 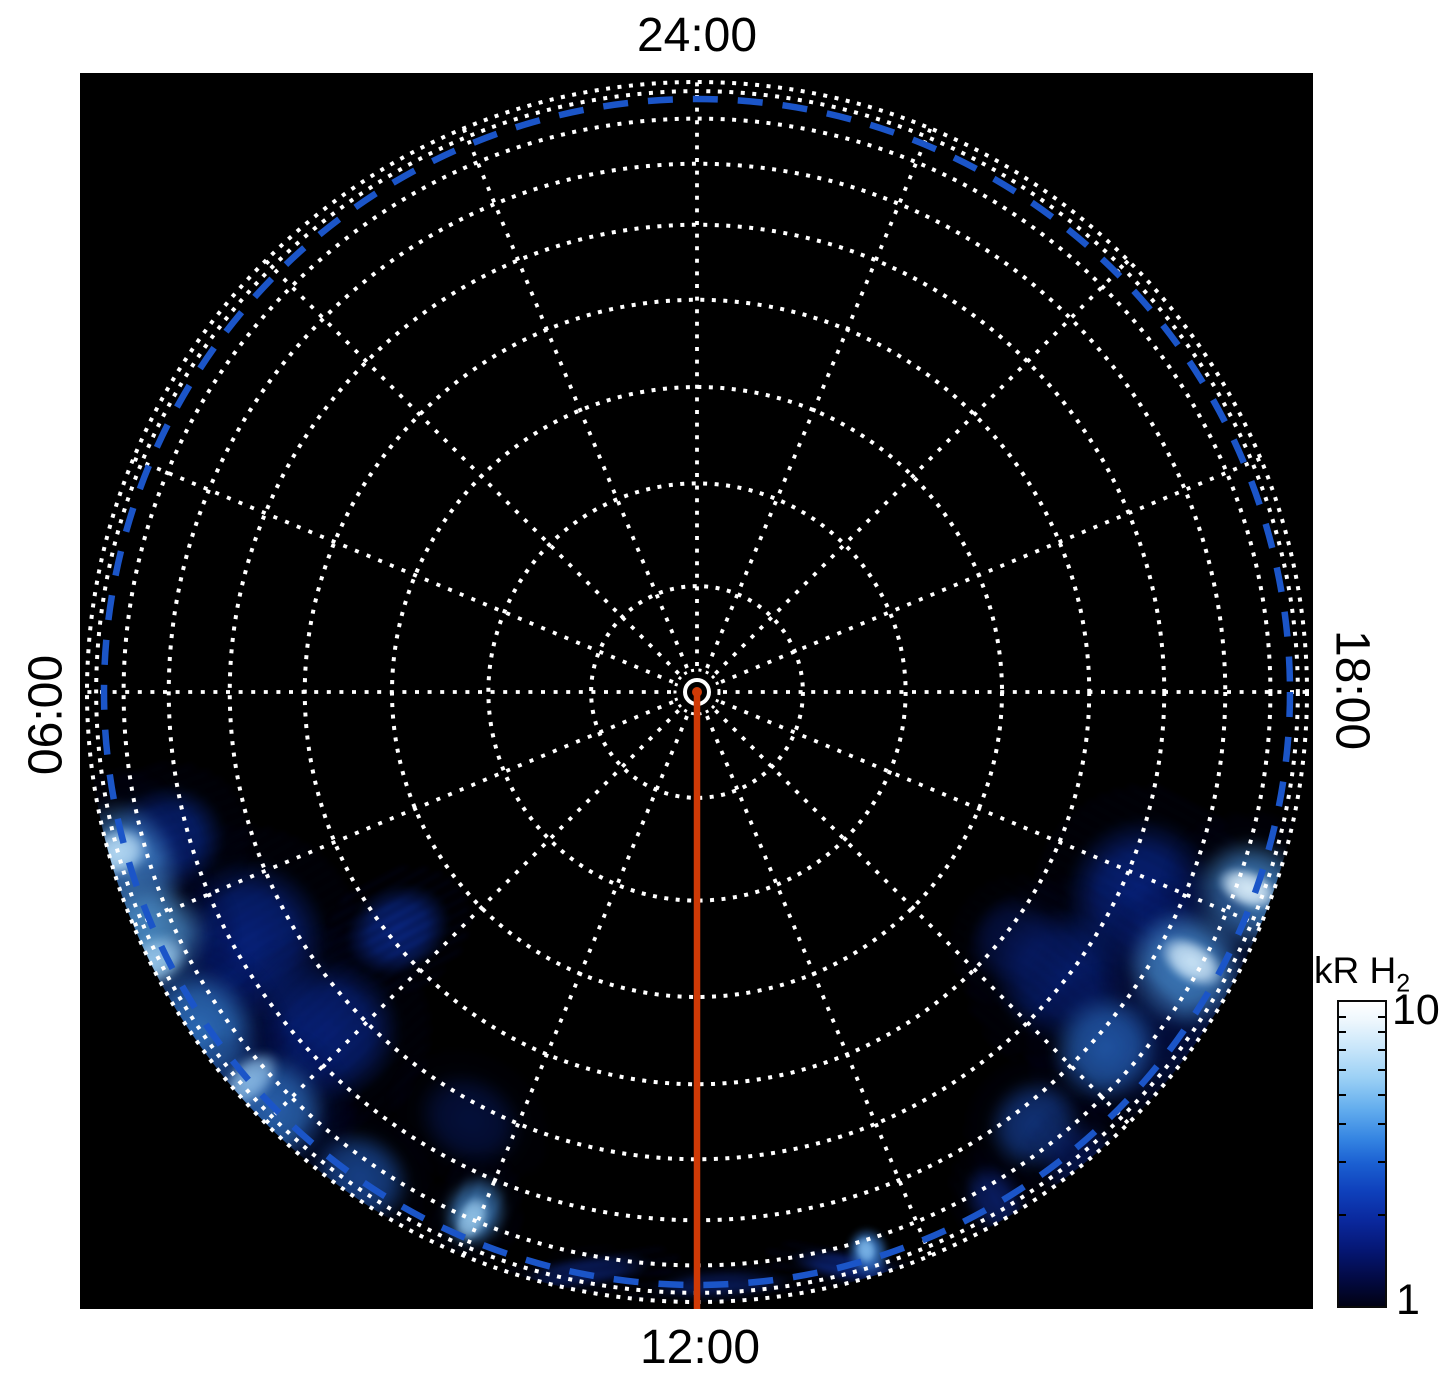 What do you see at coordinates (1416, 1010) in the screenshot?
I see `colorbar-max-label: 10` at bounding box center [1416, 1010].